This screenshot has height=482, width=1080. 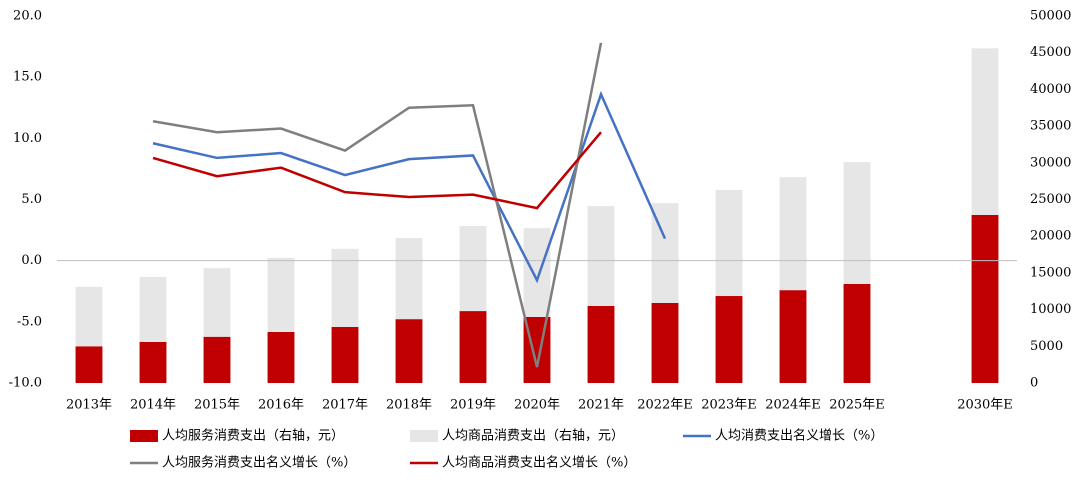 What do you see at coordinates (281, 405) in the screenshot?
I see `x-tick-label: 2016年` at bounding box center [281, 405].